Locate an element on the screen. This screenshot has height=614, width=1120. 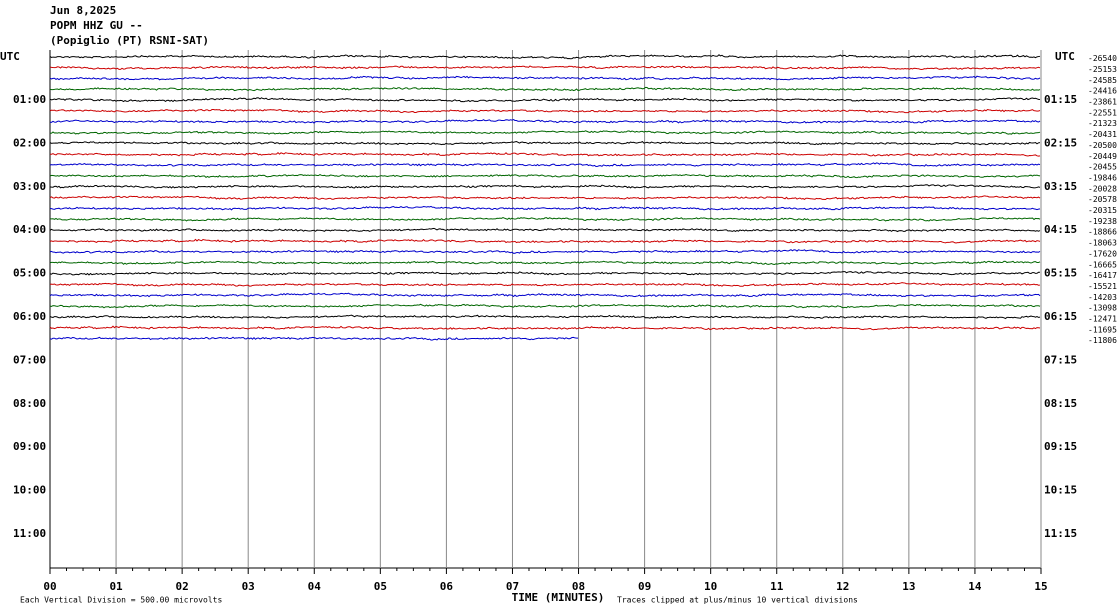
right-time-label: 11:15 is located at coordinates (1060, 533).